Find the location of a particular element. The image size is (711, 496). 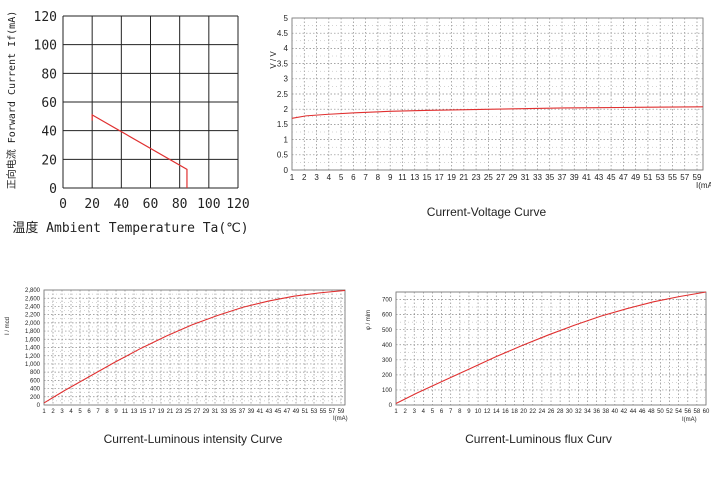

x-tick-label: 59 is located at coordinates (697, 177).